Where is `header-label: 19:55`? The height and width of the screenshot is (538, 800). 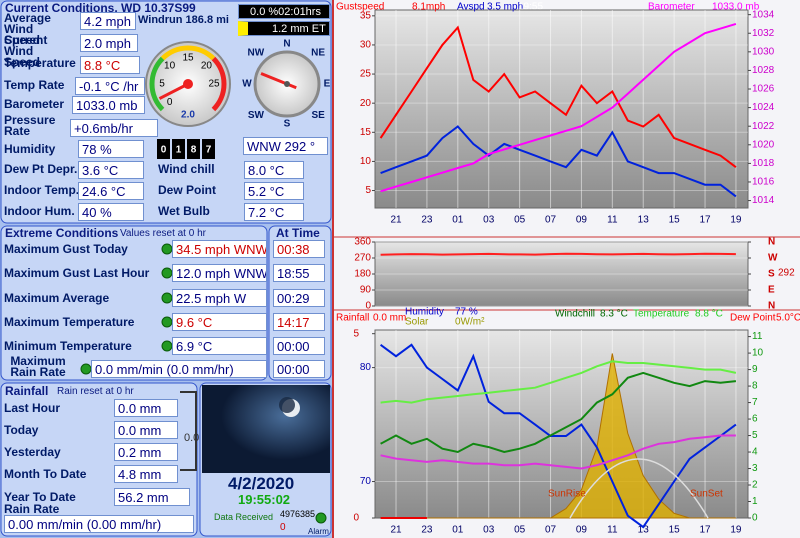
header-label: 19:55 is located at coordinates (530, 7).